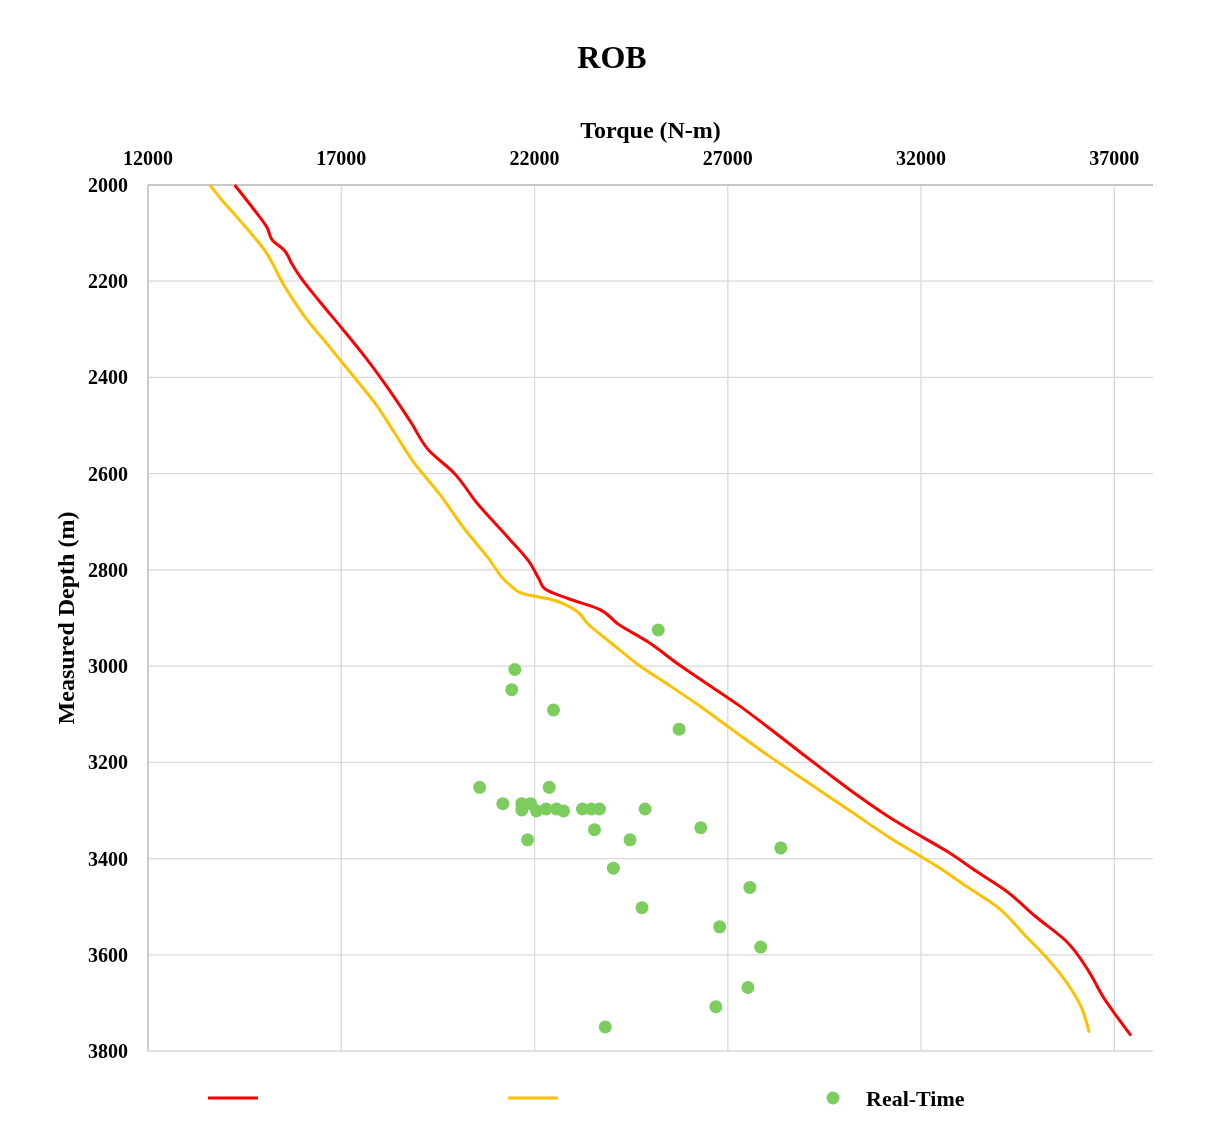  Describe the element at coordinates (148, 158) in the screenshot. I see `x-tick-label: 12000` at that location.